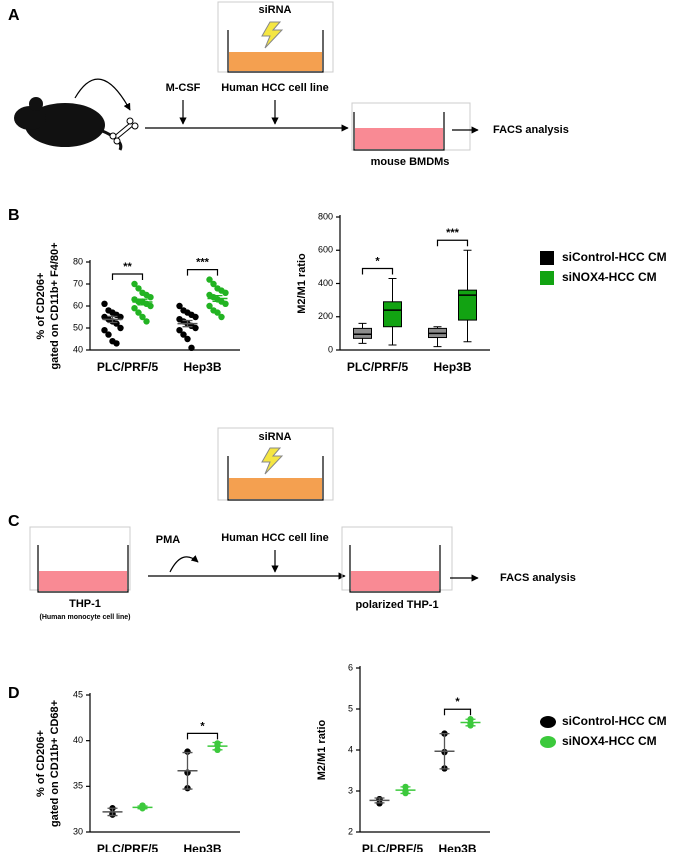  Describe the element at coordinates (41, 763) in the screenshot. I see `y-axis-label: % of CD206+` at that location.